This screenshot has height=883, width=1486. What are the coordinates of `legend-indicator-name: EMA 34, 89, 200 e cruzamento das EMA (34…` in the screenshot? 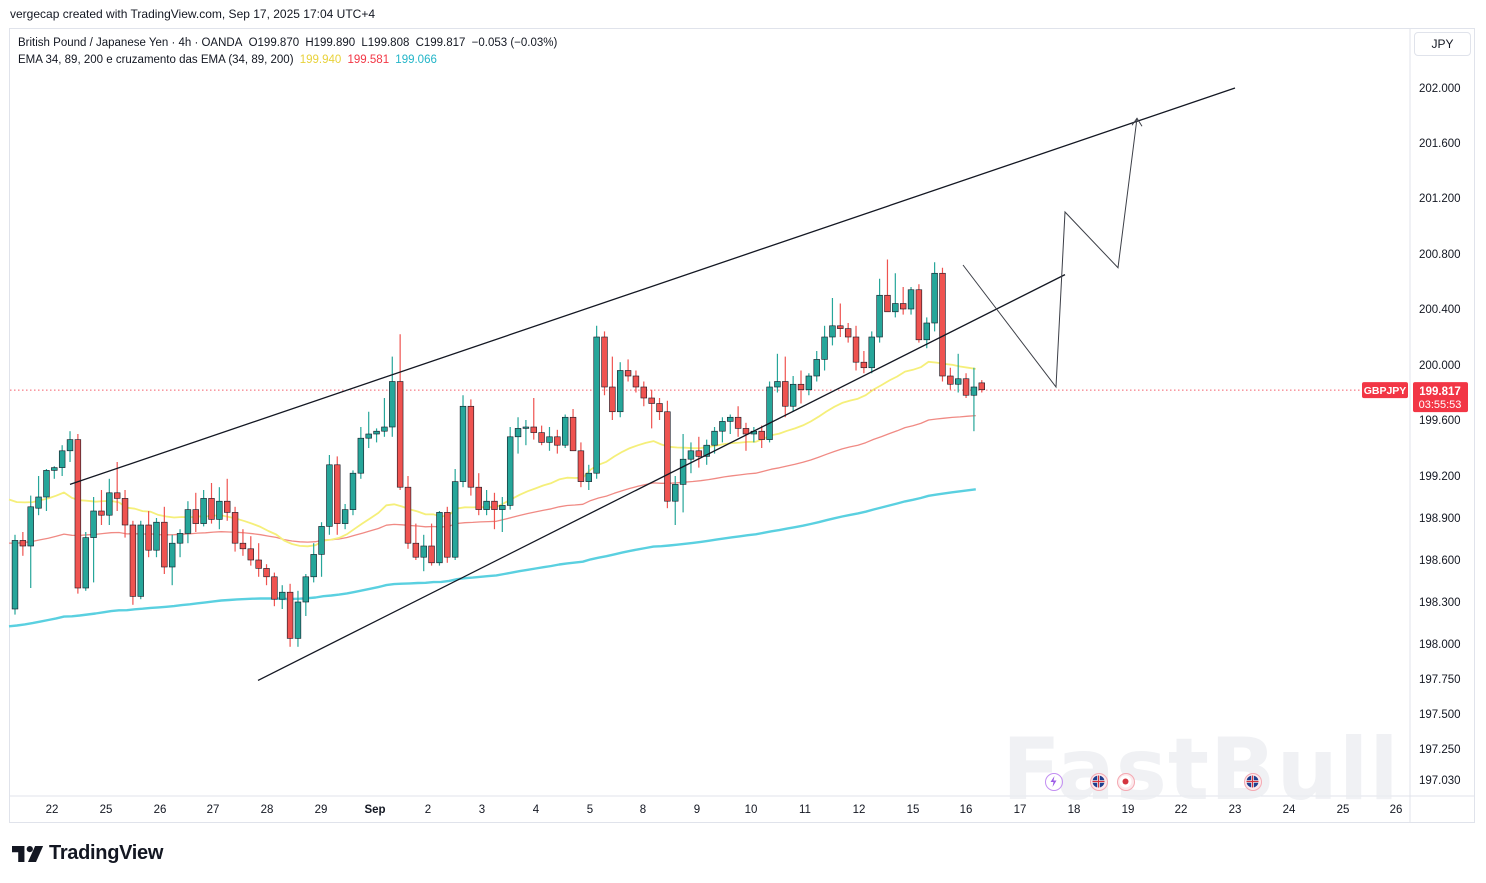 It's located at (156, 60).